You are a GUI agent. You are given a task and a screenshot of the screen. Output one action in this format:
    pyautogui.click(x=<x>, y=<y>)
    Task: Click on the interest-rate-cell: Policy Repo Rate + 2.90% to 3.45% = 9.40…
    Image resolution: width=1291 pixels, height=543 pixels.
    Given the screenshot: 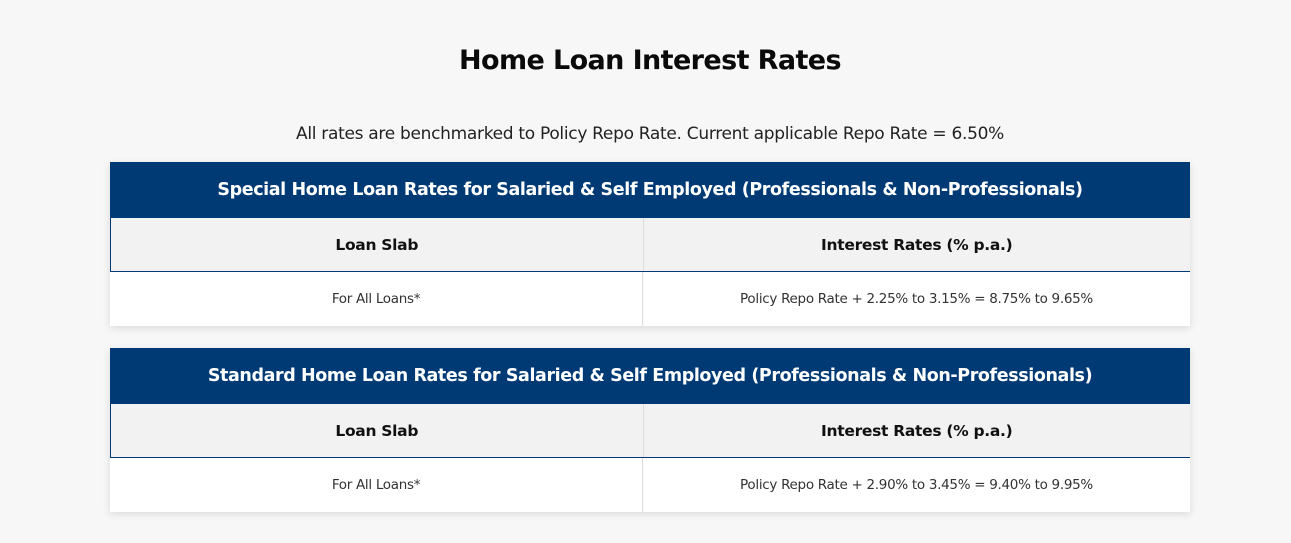 What is the action you would take?
    pyautogui.click(x=916, y=485)
    